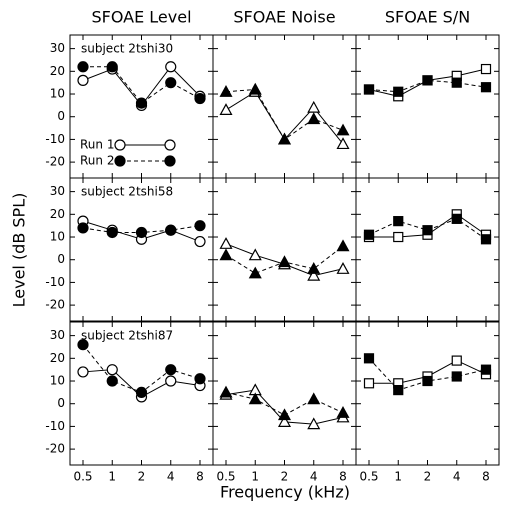 This screenshot has width=511, height=514. I want to click on row-label: subject 2tshi58, so click(127, 192).